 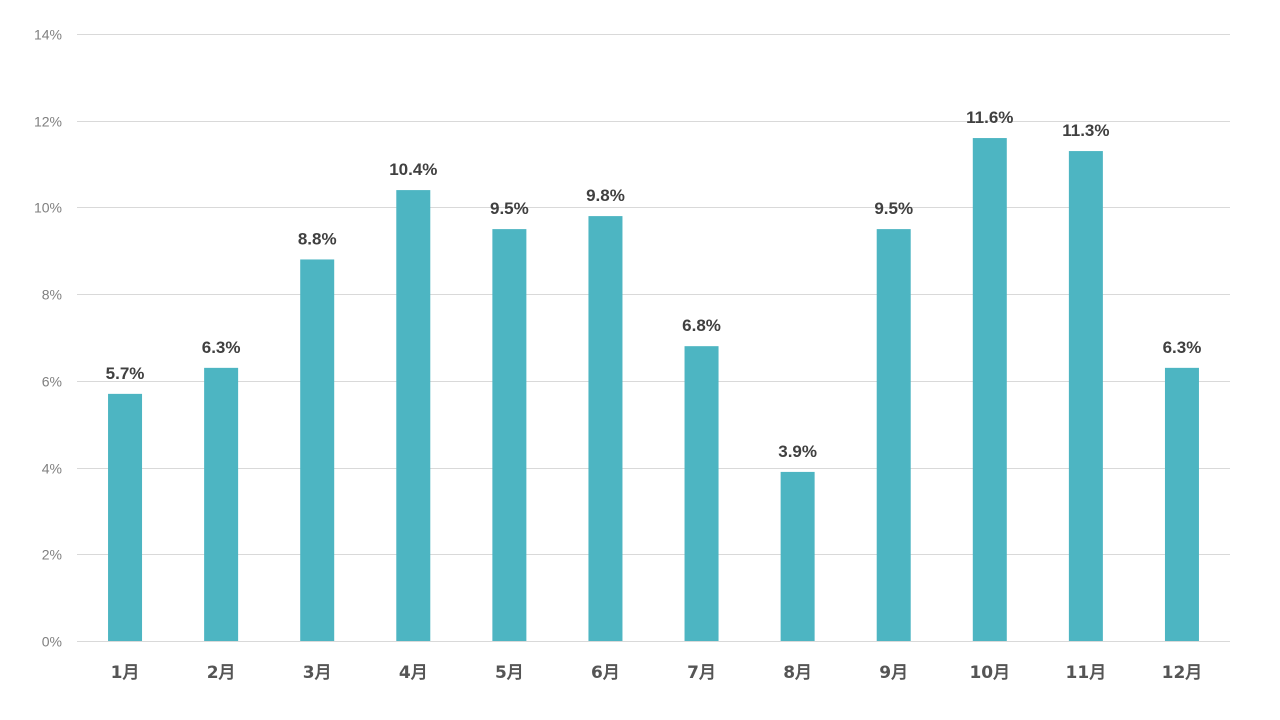 I want to click on x-tick-label: 5月, so click(x=509, y=673).